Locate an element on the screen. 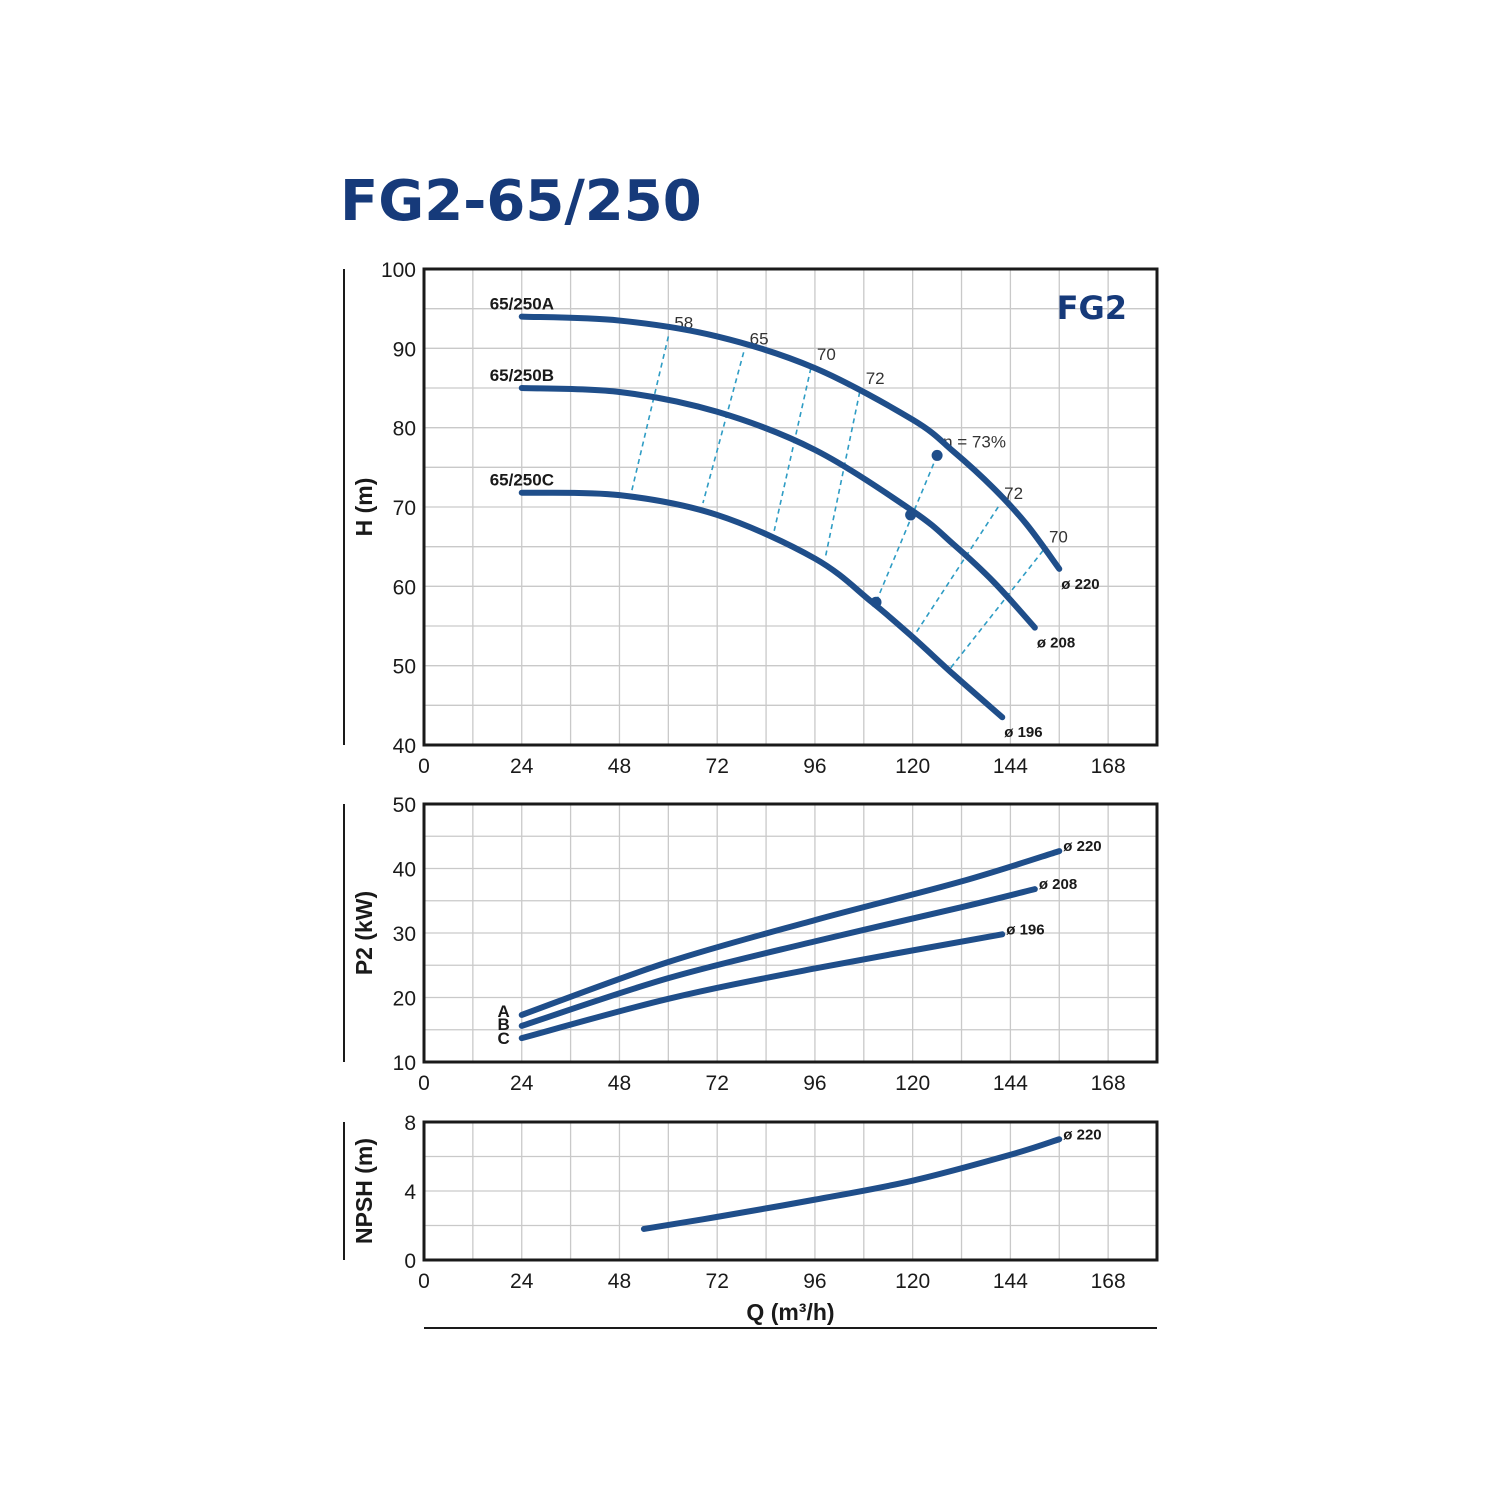 This screenshot has height=1500, width=1500. power-series-1-line is located at coordinates (778, 957).